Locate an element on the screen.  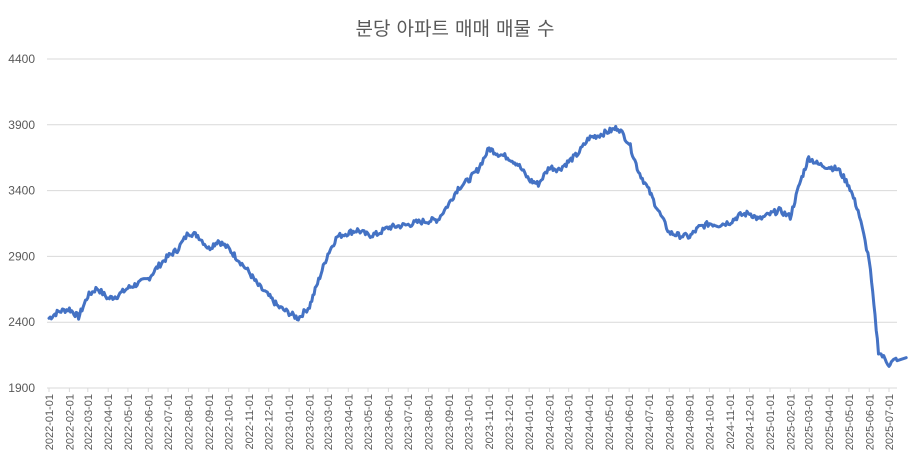
x-tick-label-29: 2024-06-01 is located at coordinates (630, 422).